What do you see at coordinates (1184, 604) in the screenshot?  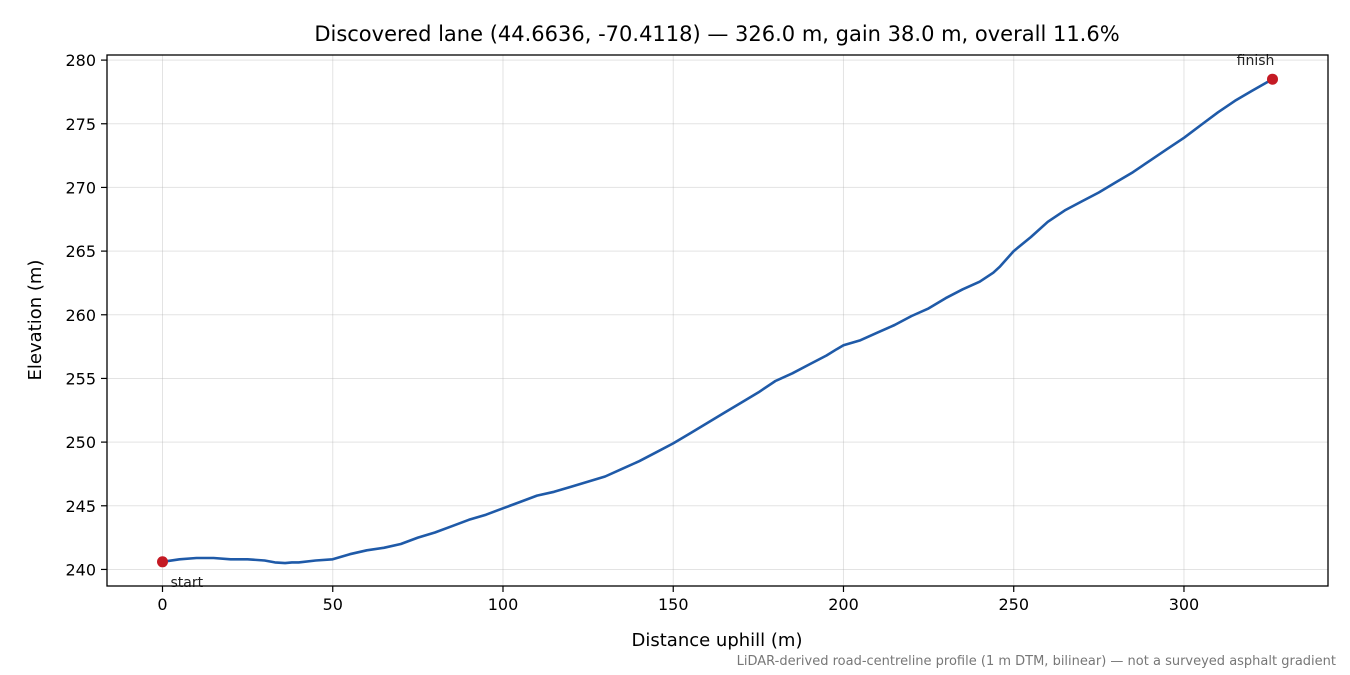 I see `x-tick-label: 300` at bounding box center [1184, 604].